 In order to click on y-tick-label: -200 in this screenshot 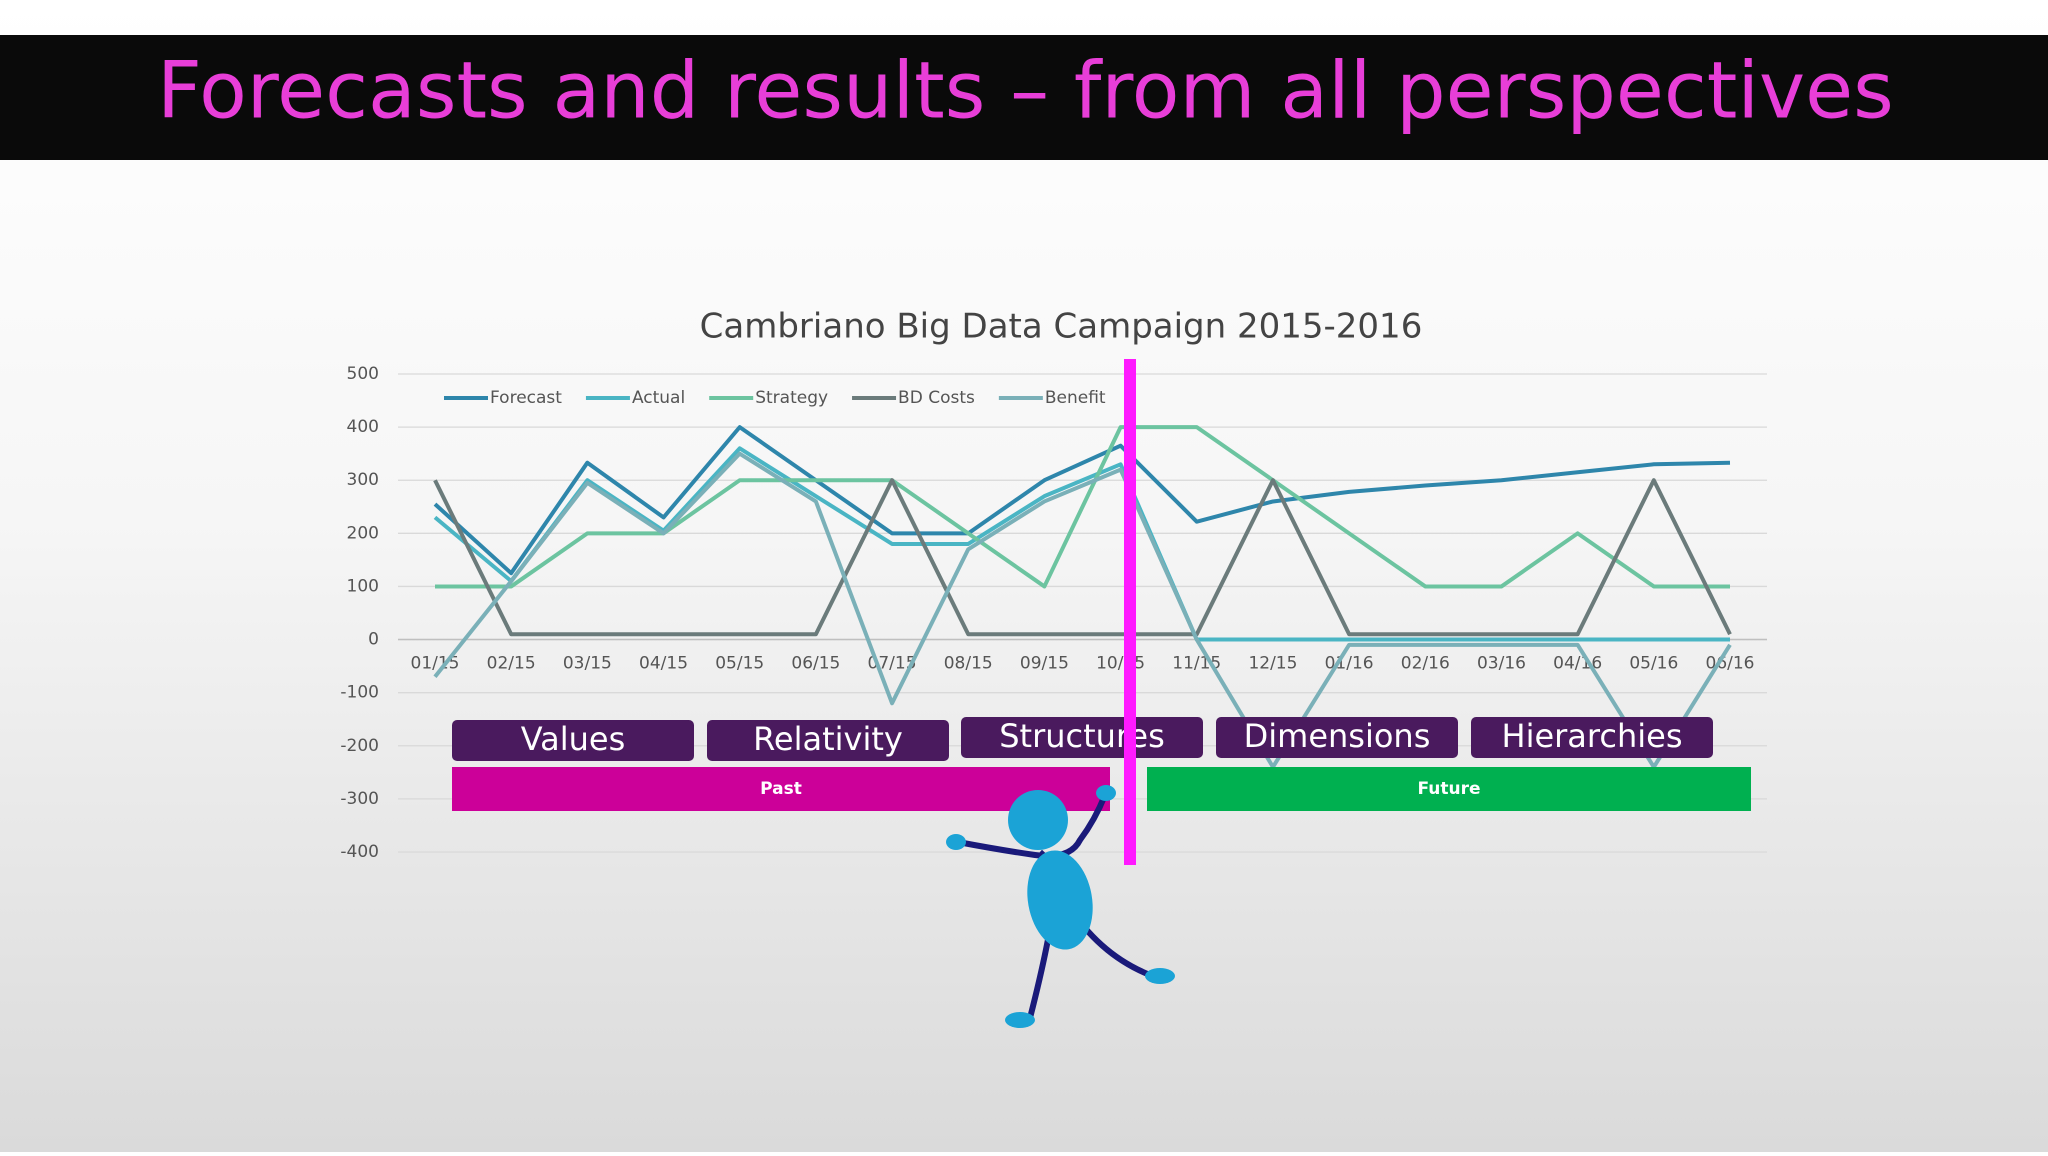, I will do `click(359, 746)`.